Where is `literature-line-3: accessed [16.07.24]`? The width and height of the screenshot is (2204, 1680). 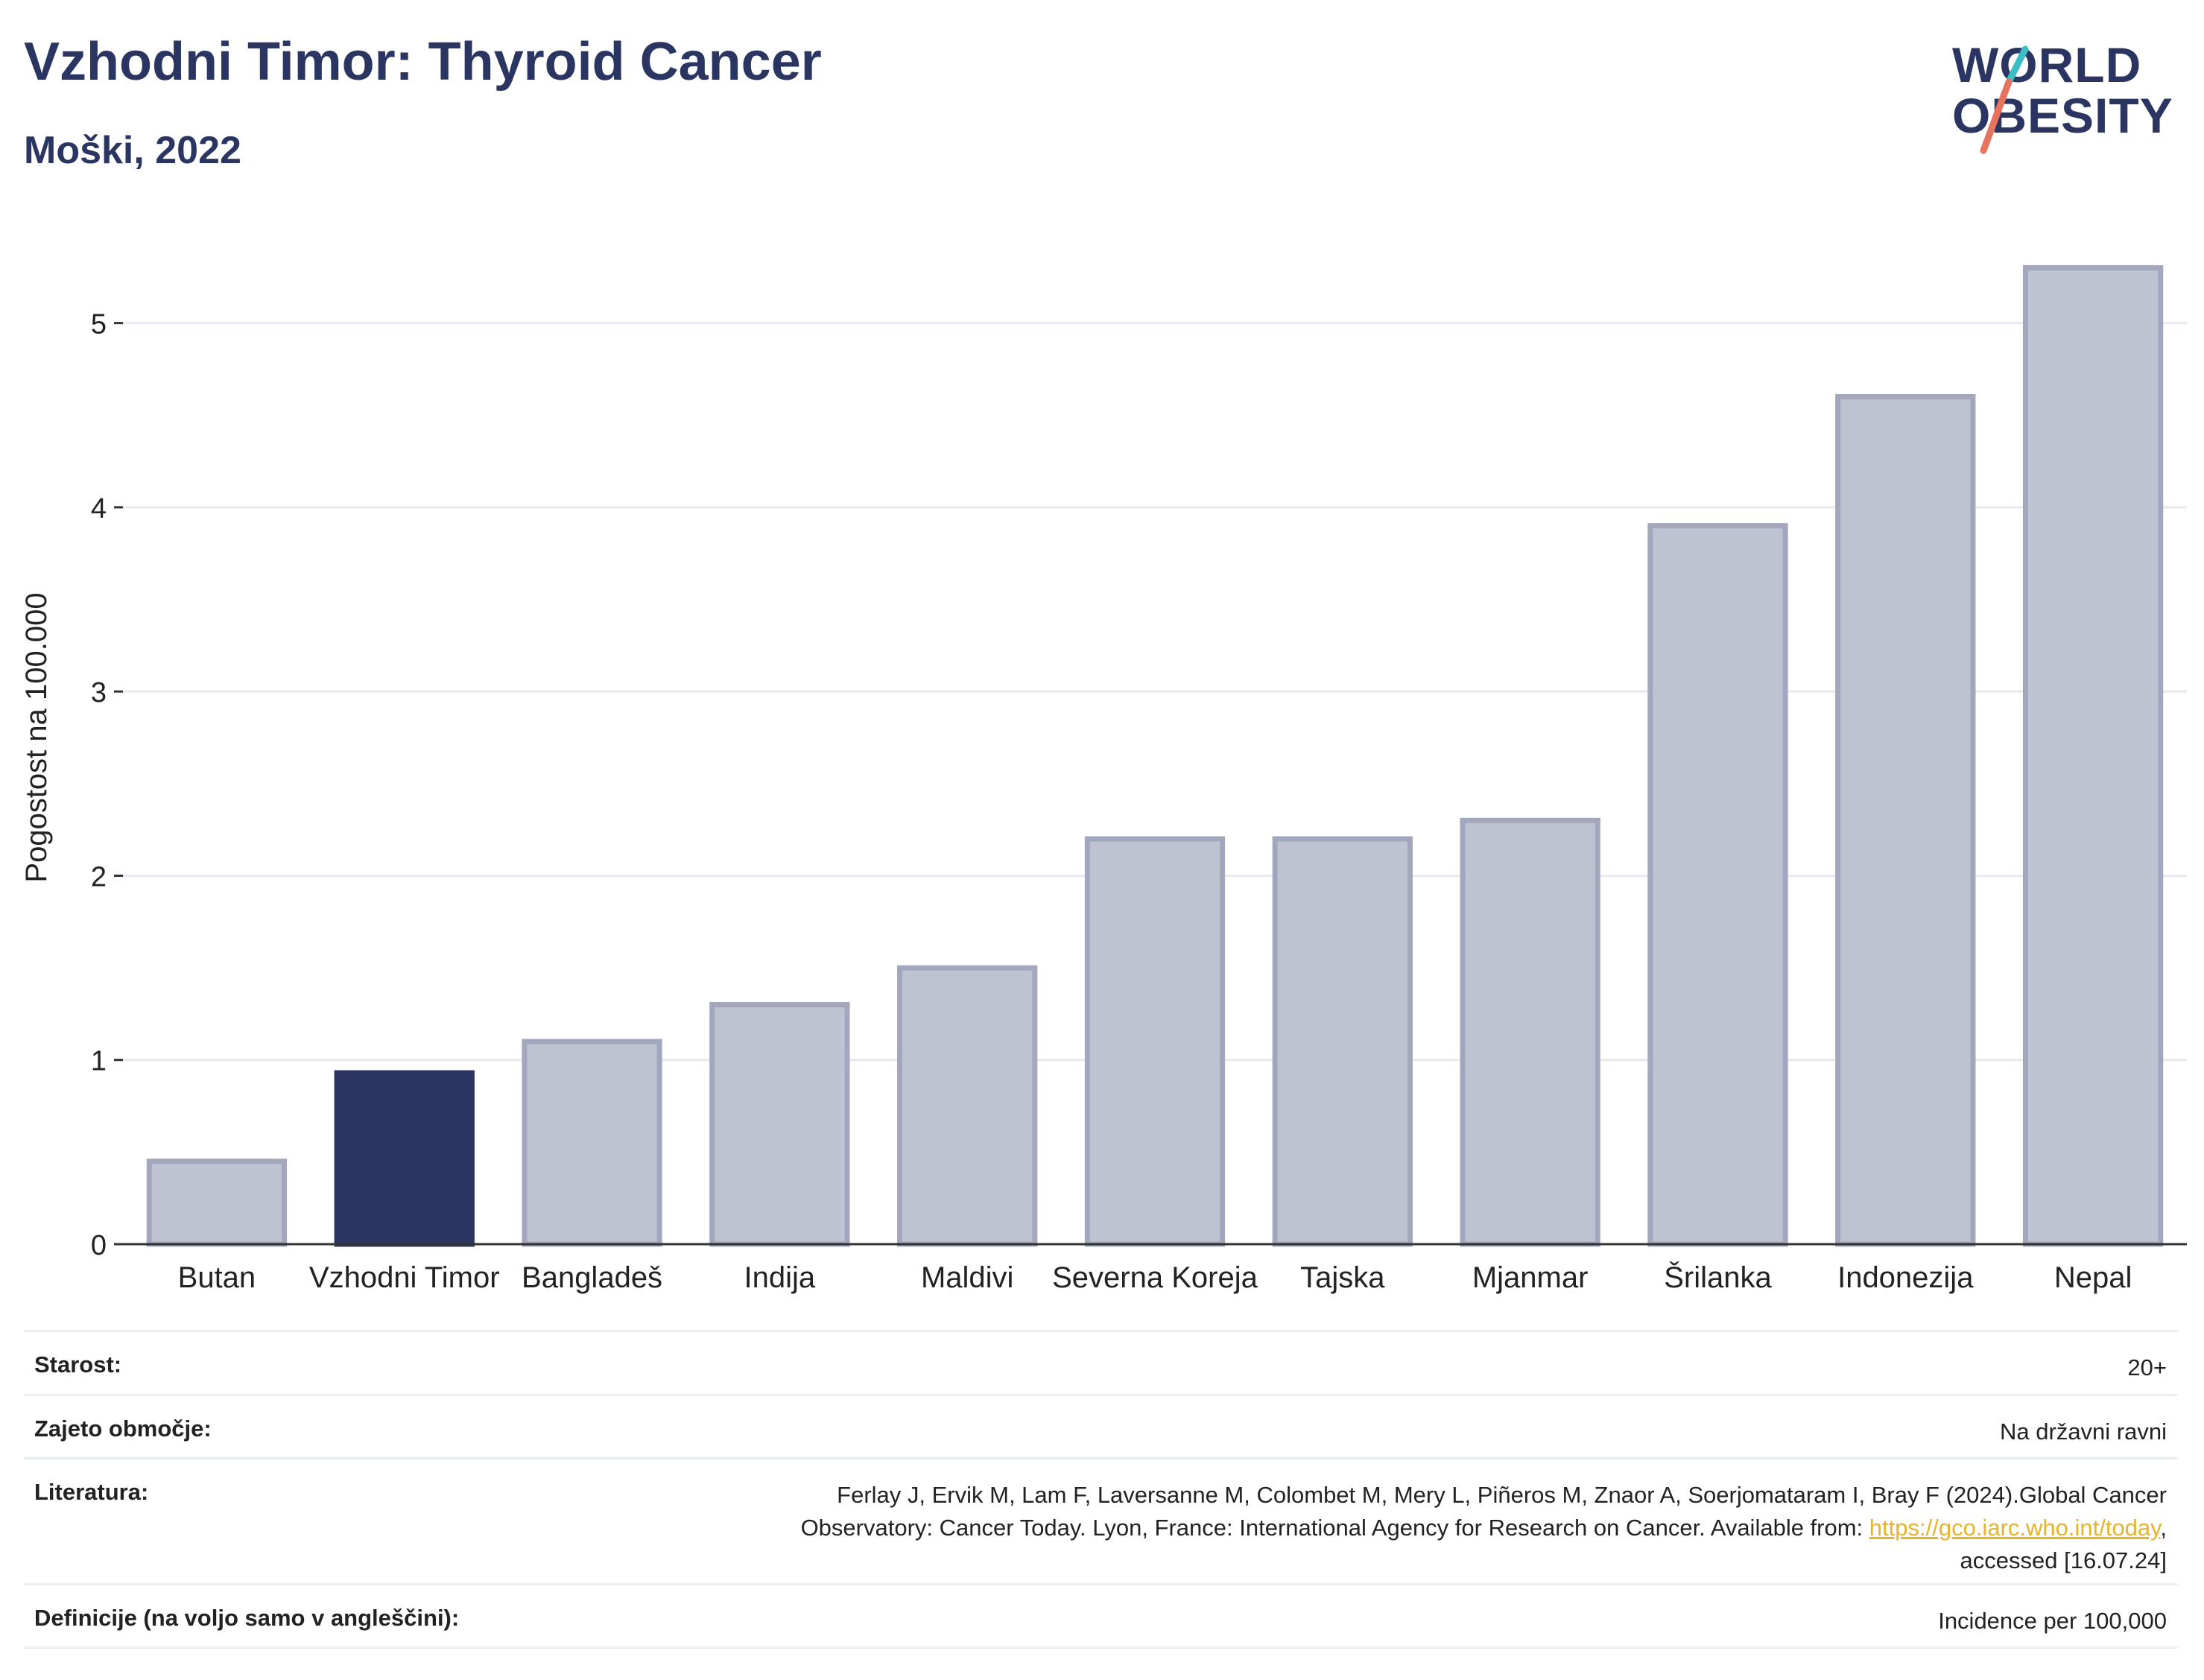 literature-line-3: accessed [16.07.24] is located at coordinates (2063, 1560).